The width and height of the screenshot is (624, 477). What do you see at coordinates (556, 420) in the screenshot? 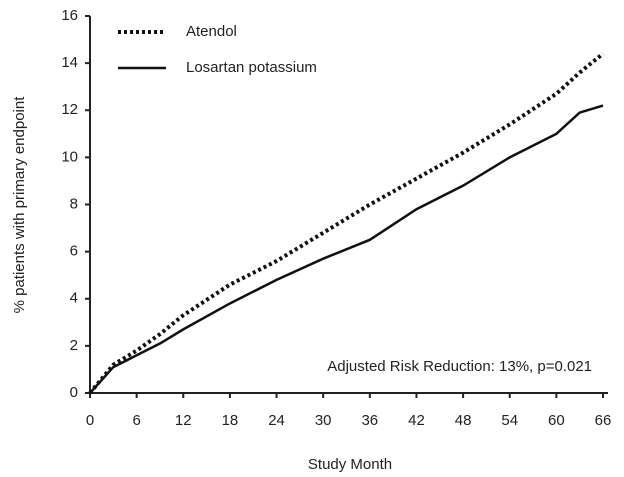
I see `x-tick-label: 60` at bounding box center [556, 420].